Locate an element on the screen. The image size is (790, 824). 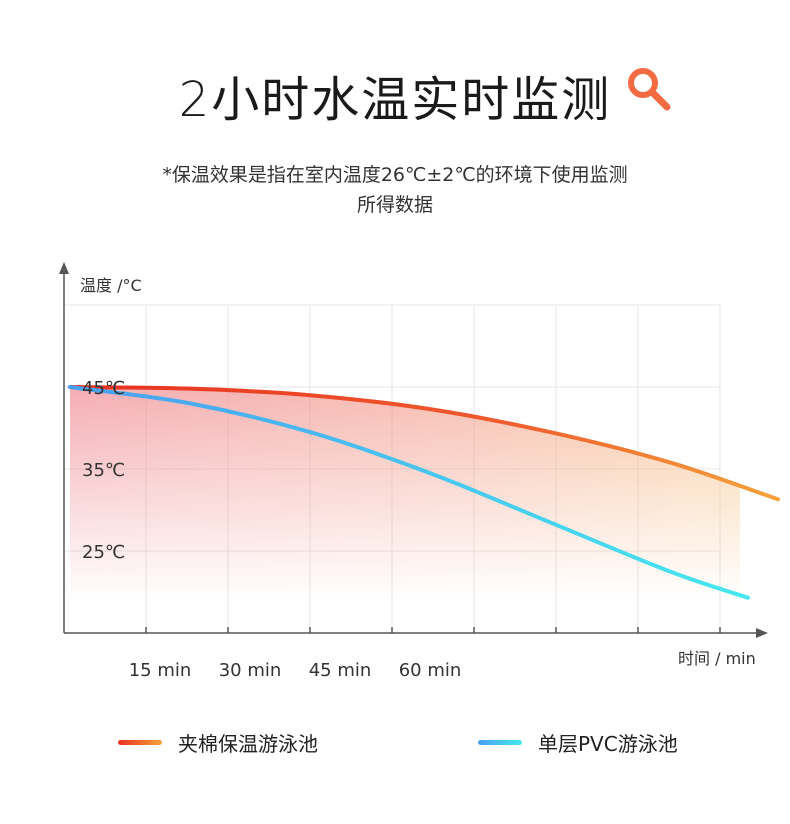
x-tick-label: 30 min is located at coordinates (250, 670).